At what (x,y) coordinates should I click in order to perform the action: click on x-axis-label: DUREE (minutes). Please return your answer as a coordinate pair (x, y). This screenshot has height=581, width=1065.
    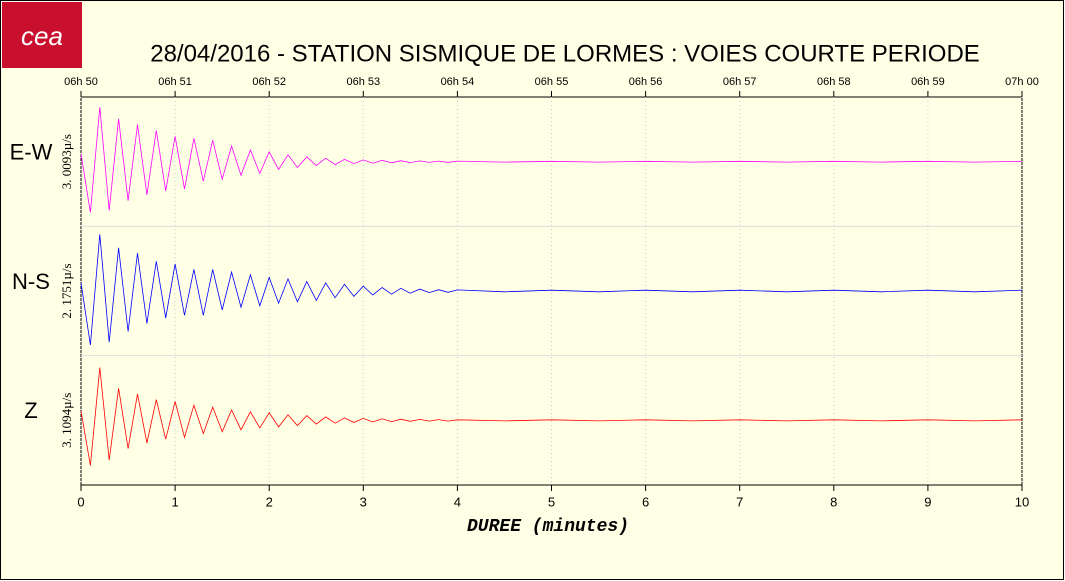
    Looking at the image, I should click on (548, 527).